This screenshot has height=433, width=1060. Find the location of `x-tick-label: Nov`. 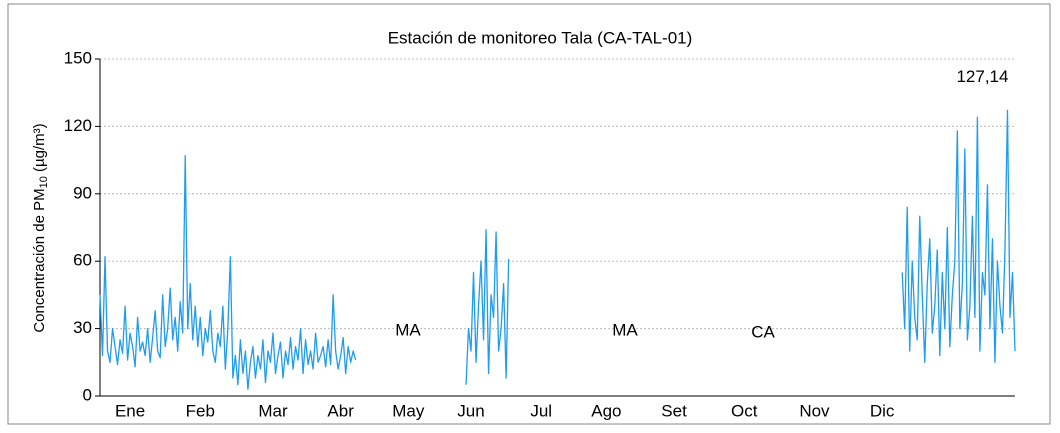

x-tick-label: Nov is located at coordinates (814, 410).